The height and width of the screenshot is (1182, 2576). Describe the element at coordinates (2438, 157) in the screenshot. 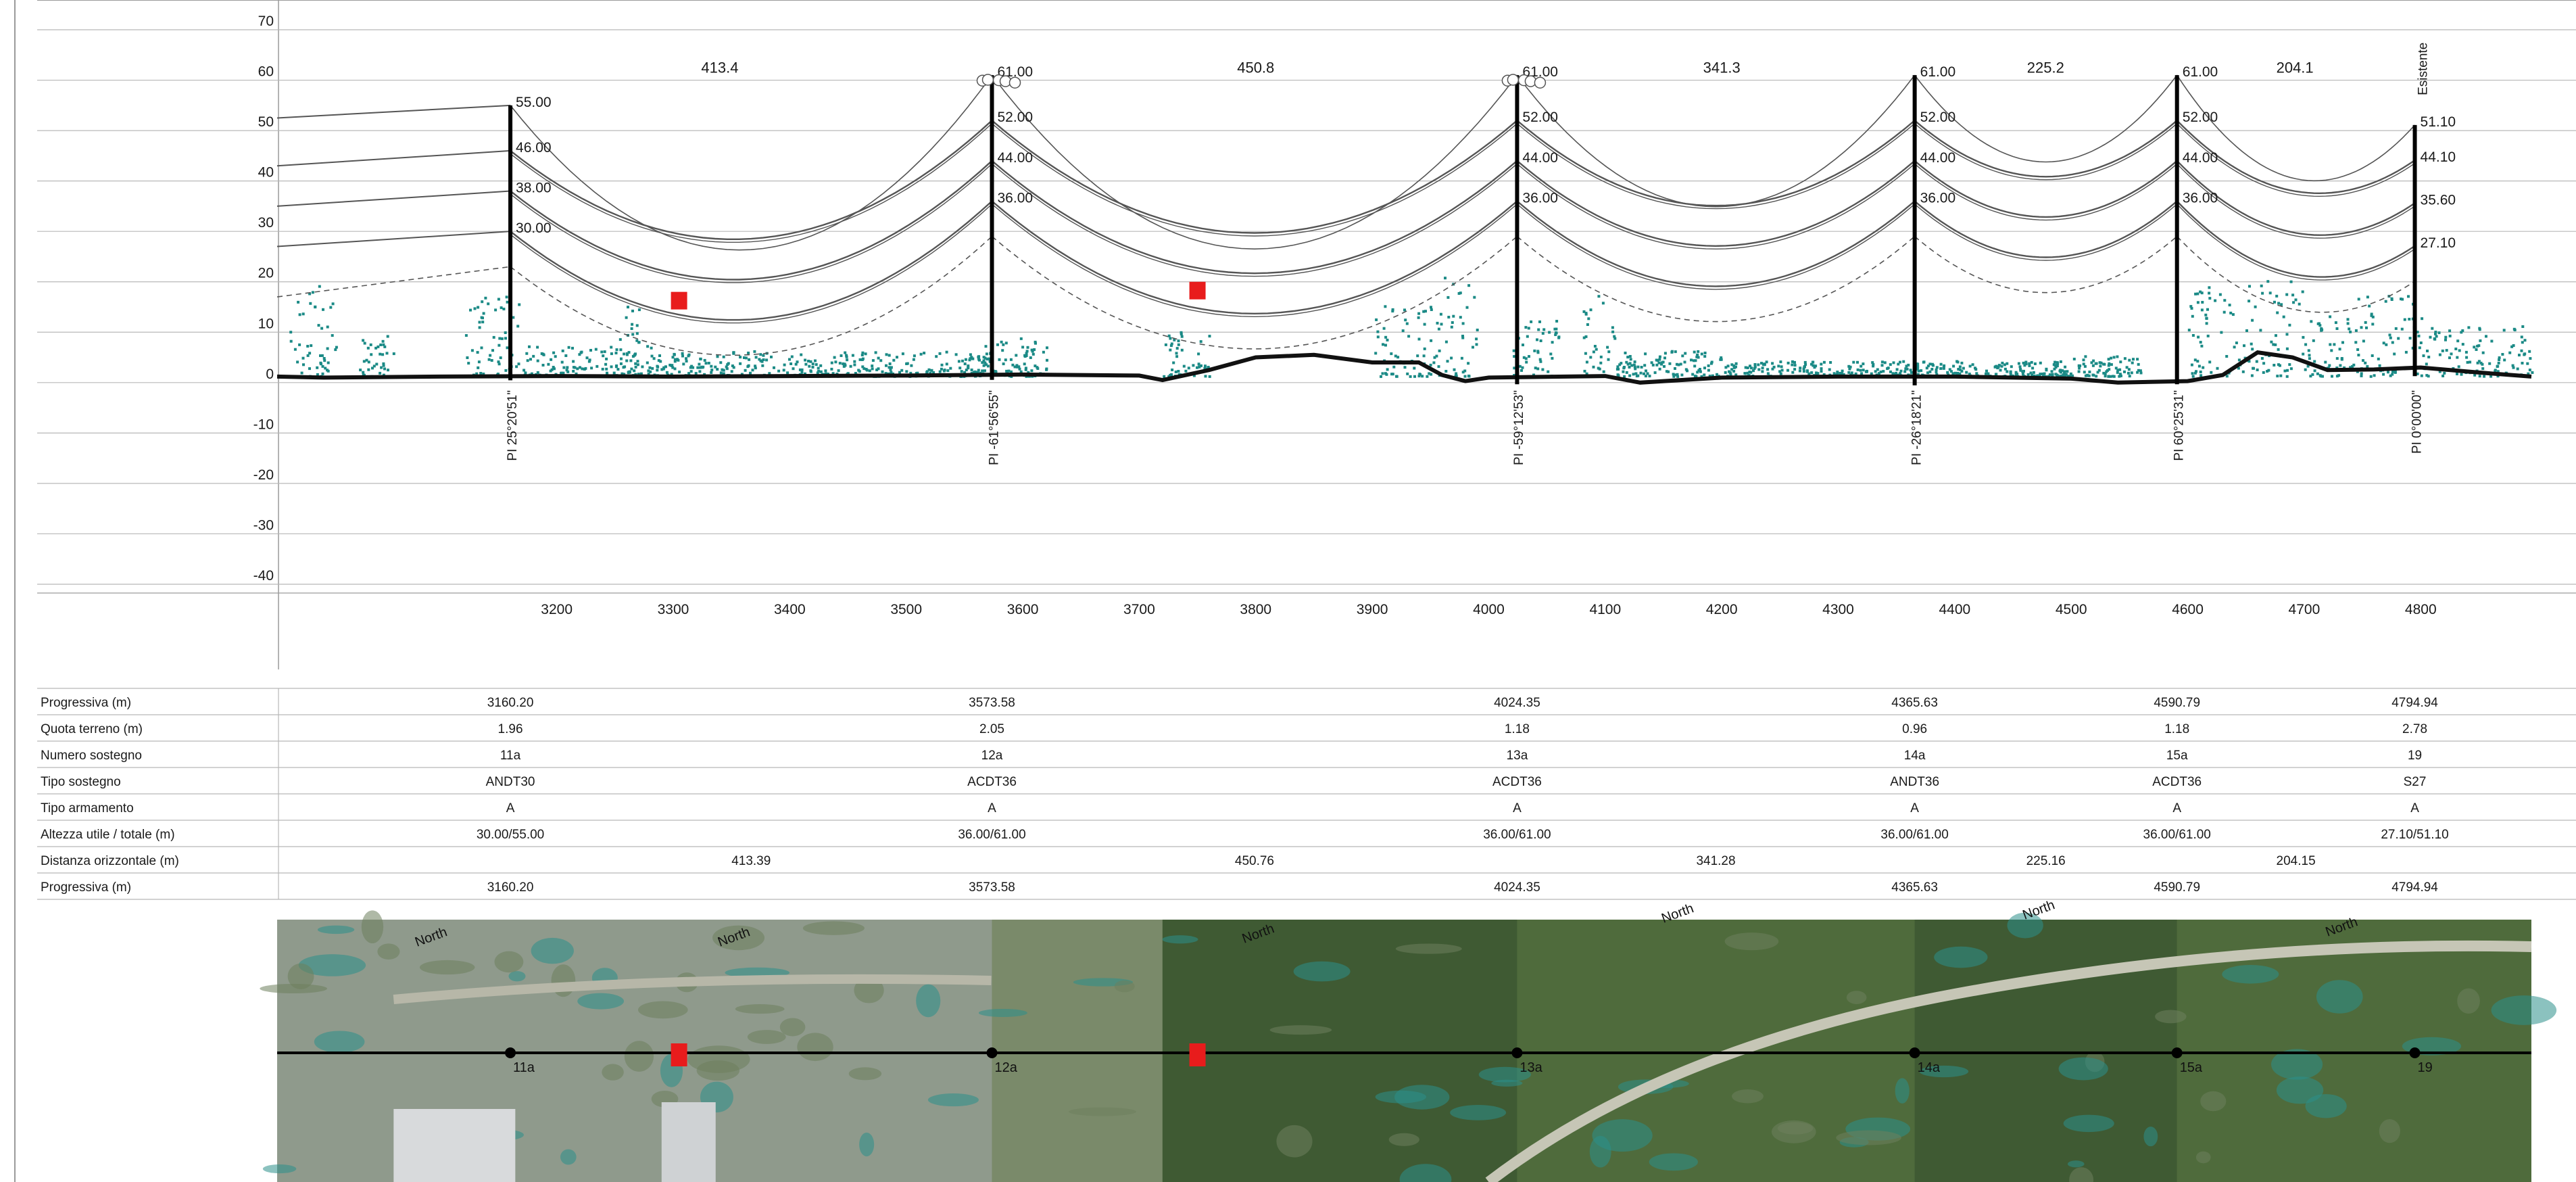

I see `tower-height-label: 44.10` at that location.